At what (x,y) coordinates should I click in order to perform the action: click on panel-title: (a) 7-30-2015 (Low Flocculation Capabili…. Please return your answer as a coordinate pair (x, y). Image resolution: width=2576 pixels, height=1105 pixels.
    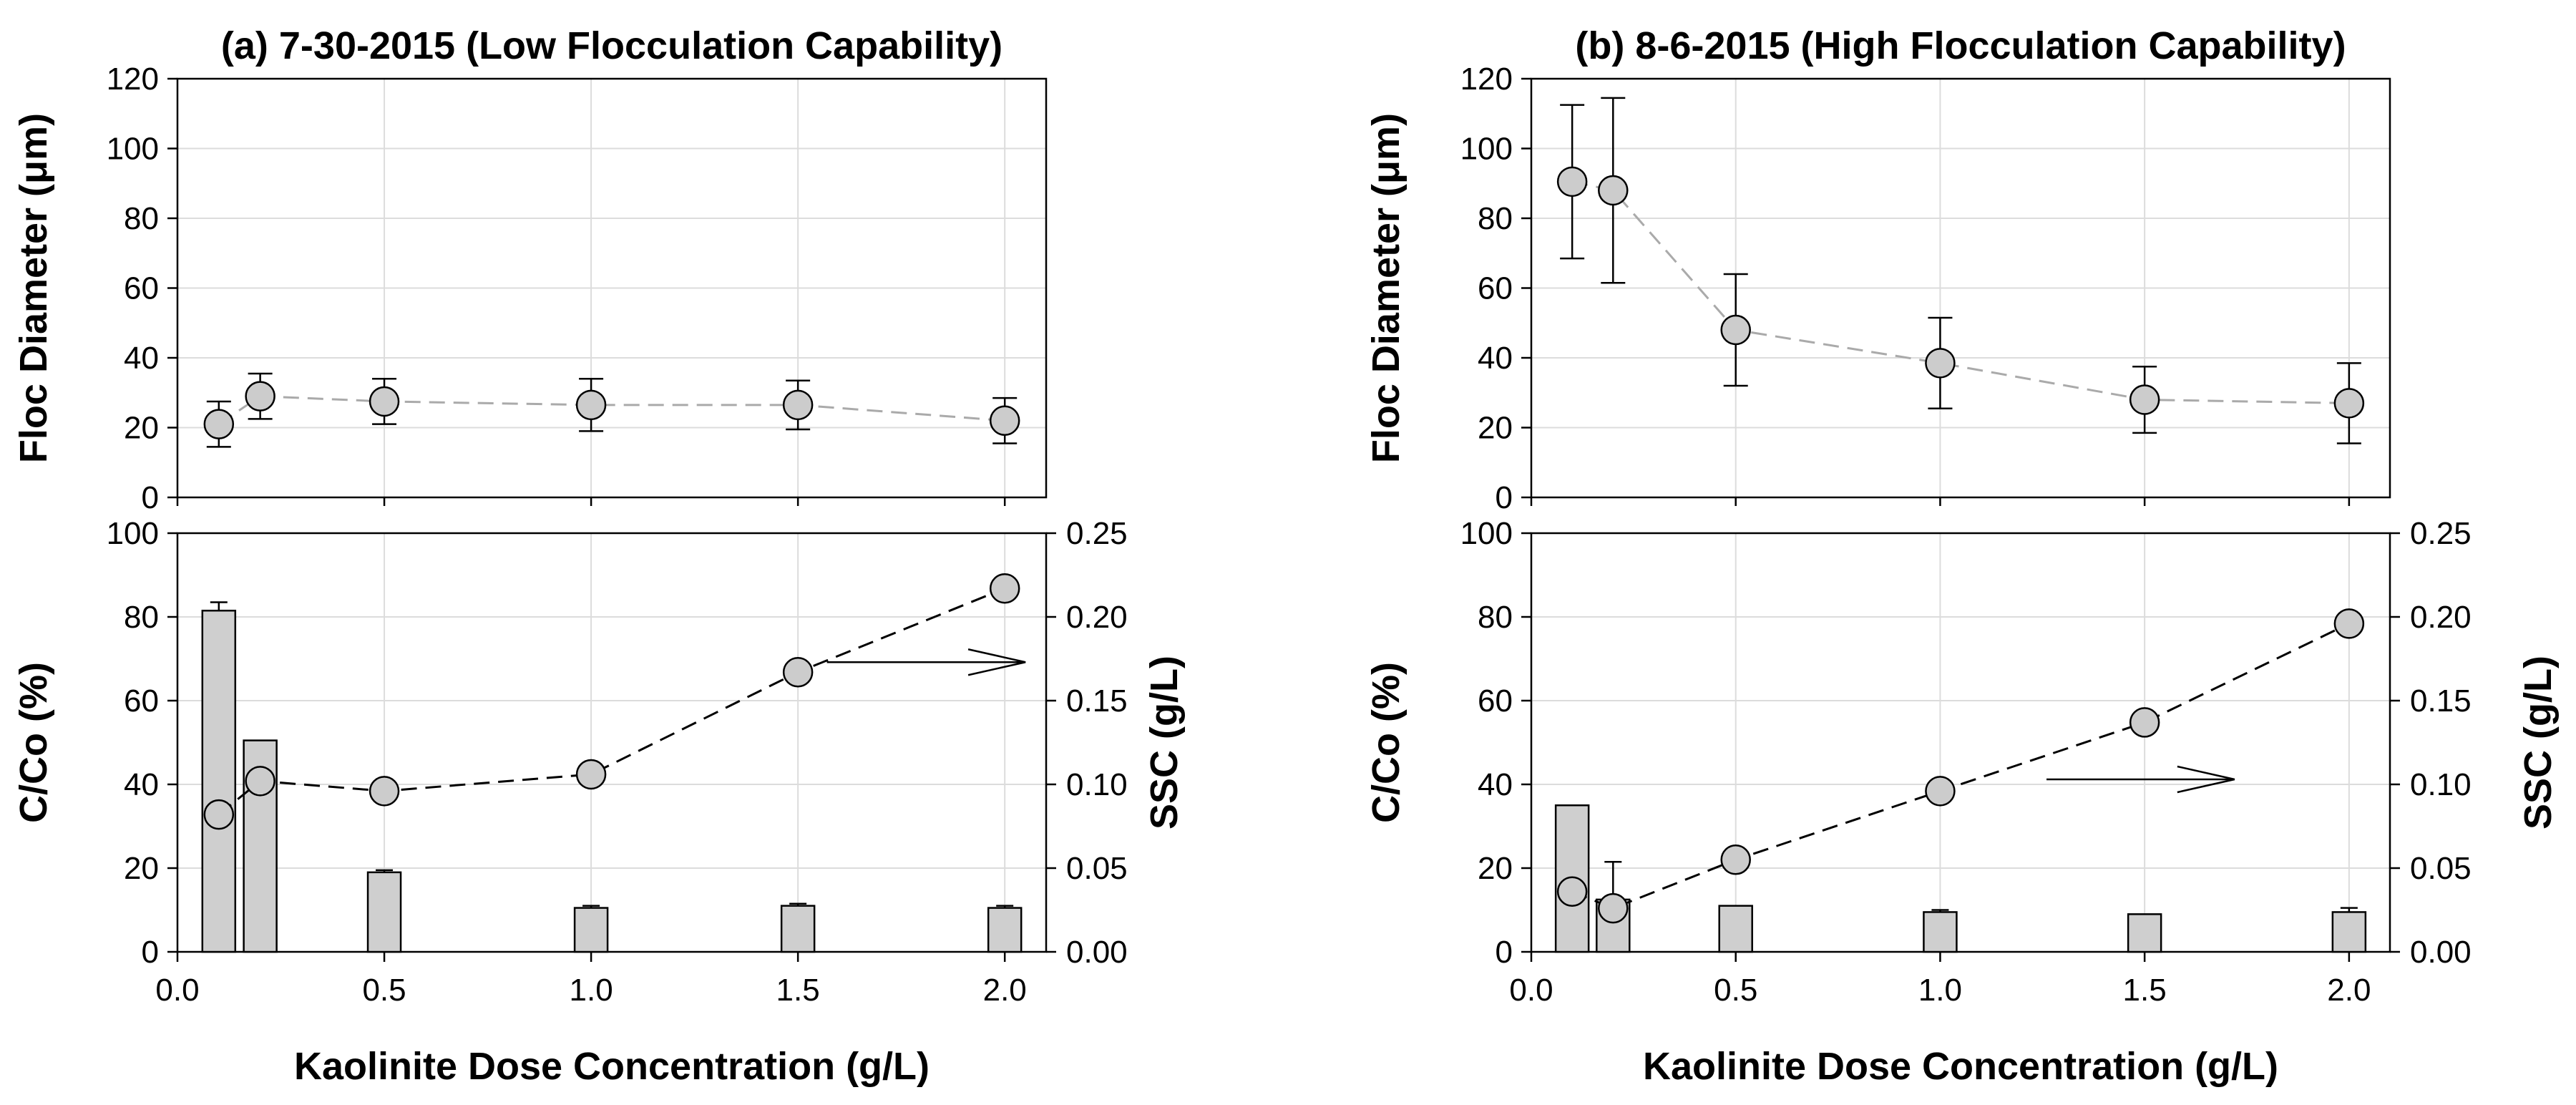
    Looking at the image, I should click on (611, 45).